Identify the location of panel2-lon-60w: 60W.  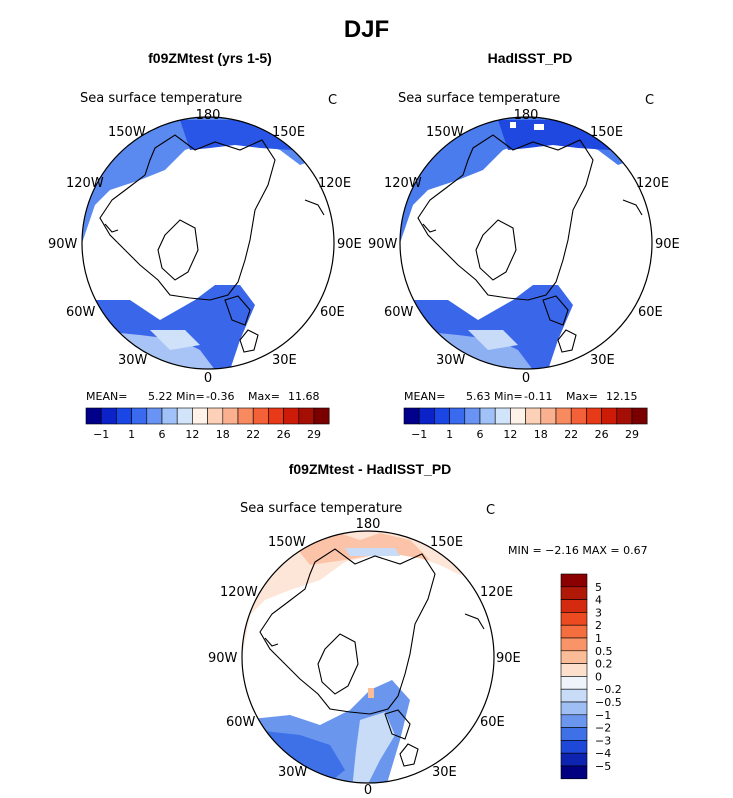
(399, 312).